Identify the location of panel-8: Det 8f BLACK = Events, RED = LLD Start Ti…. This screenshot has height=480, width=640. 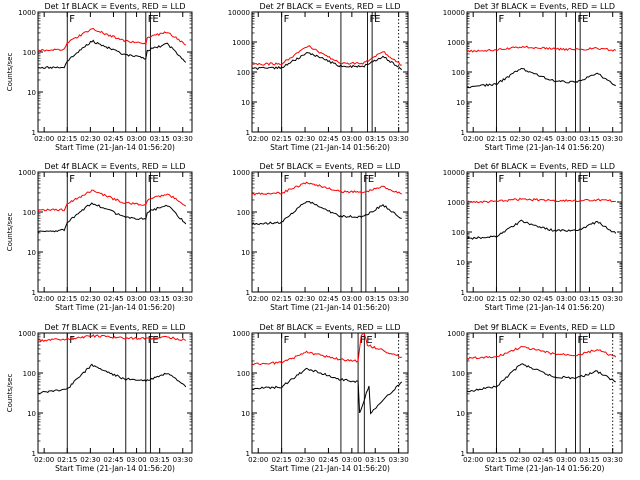
(320, 398).